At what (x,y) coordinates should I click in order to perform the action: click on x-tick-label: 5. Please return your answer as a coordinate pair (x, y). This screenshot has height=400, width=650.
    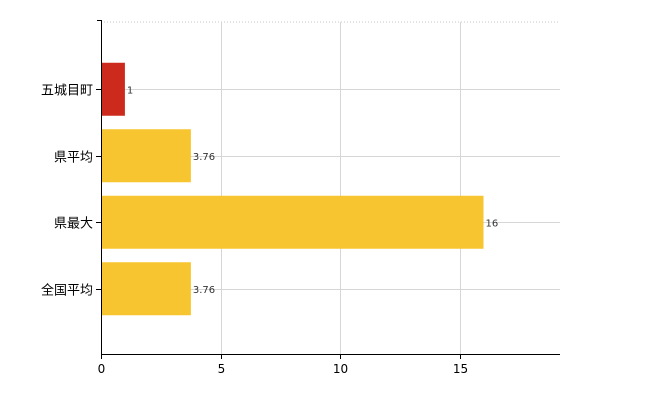
    Looking at the image, I should click on (222, 369).